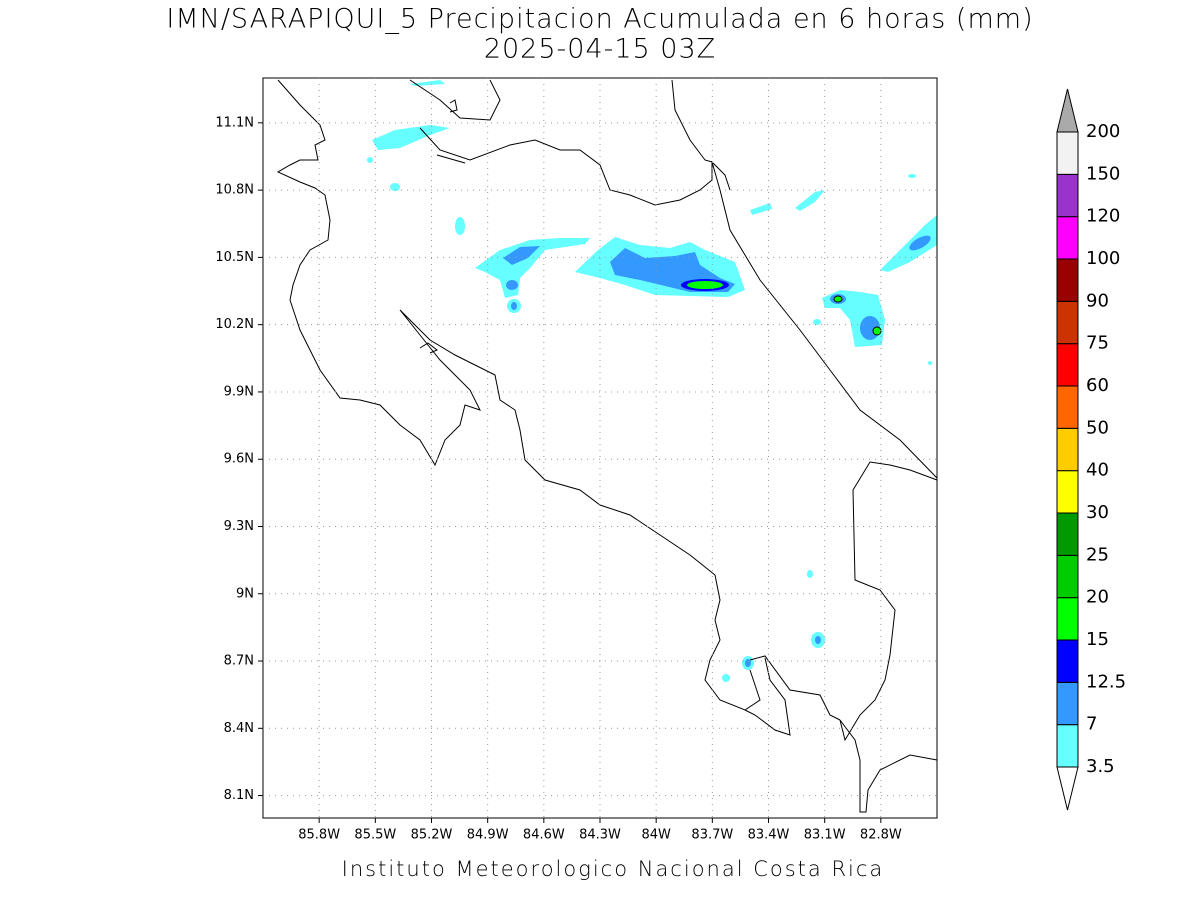 This screenshot has height=900, width=1200. Describe the element at coordinates (1097, 597) in the screenshot. I see `colorbar-label: 20` at that location.